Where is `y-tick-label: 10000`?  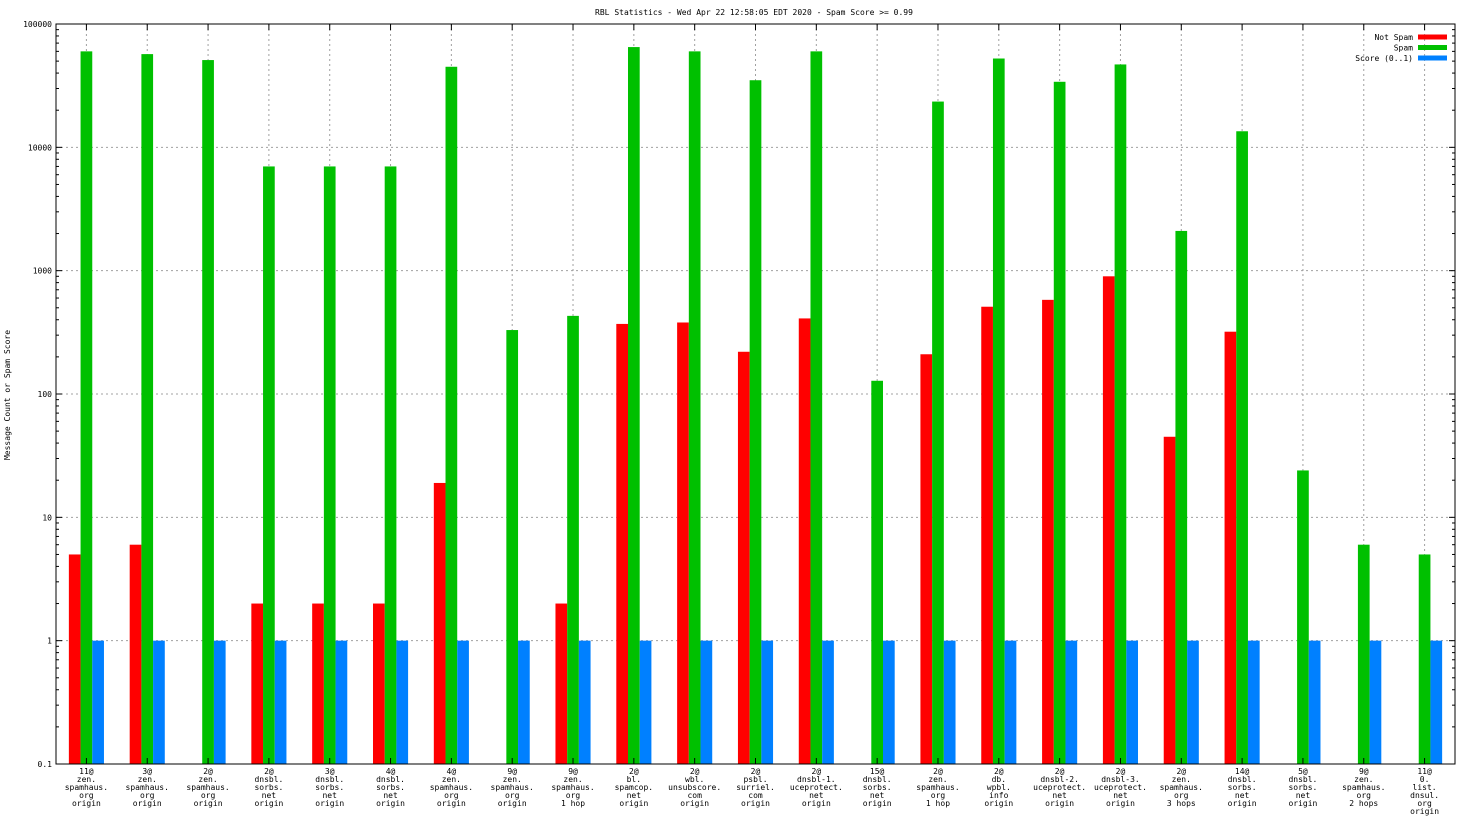 y-tick-label: 10000 is located at coordinates (40, 147).